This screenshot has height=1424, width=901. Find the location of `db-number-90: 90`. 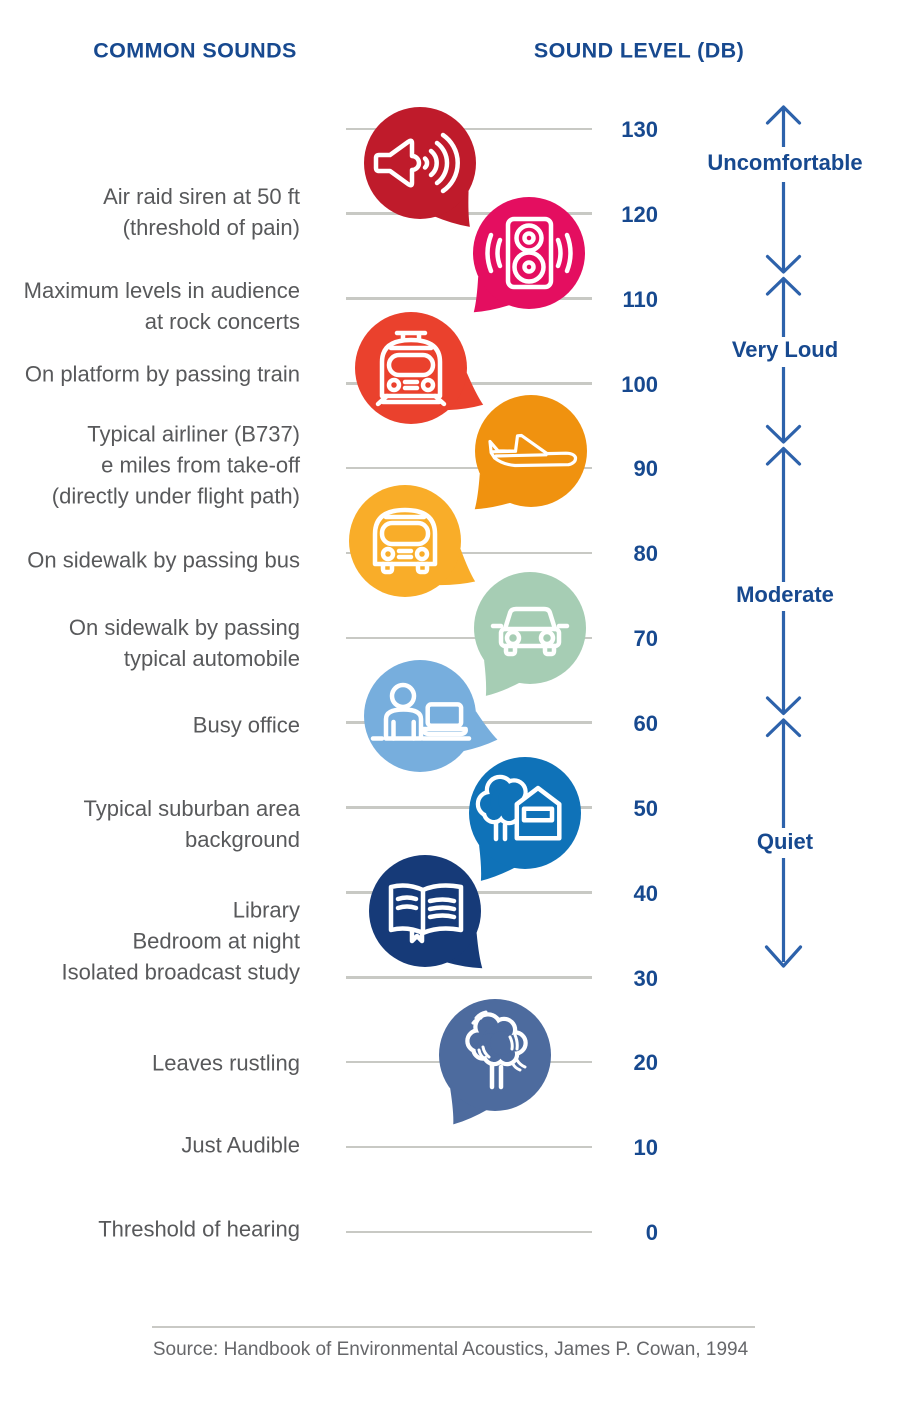

db-number-90: 90 is located at coordinates (645, 469).